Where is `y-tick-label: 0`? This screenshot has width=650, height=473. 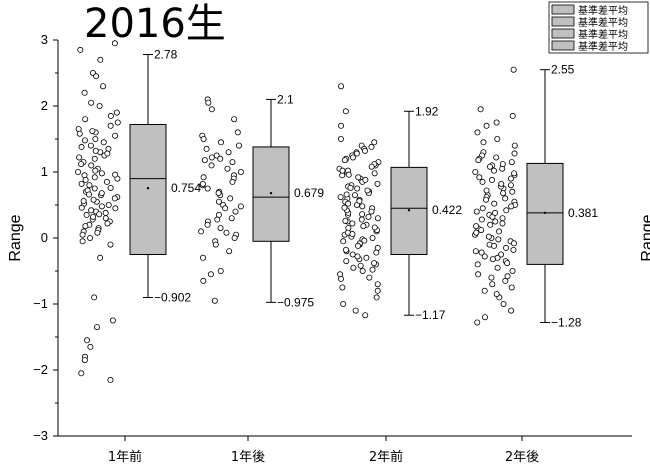 y-tick-label: 0 is located at coordinates (44, 237).